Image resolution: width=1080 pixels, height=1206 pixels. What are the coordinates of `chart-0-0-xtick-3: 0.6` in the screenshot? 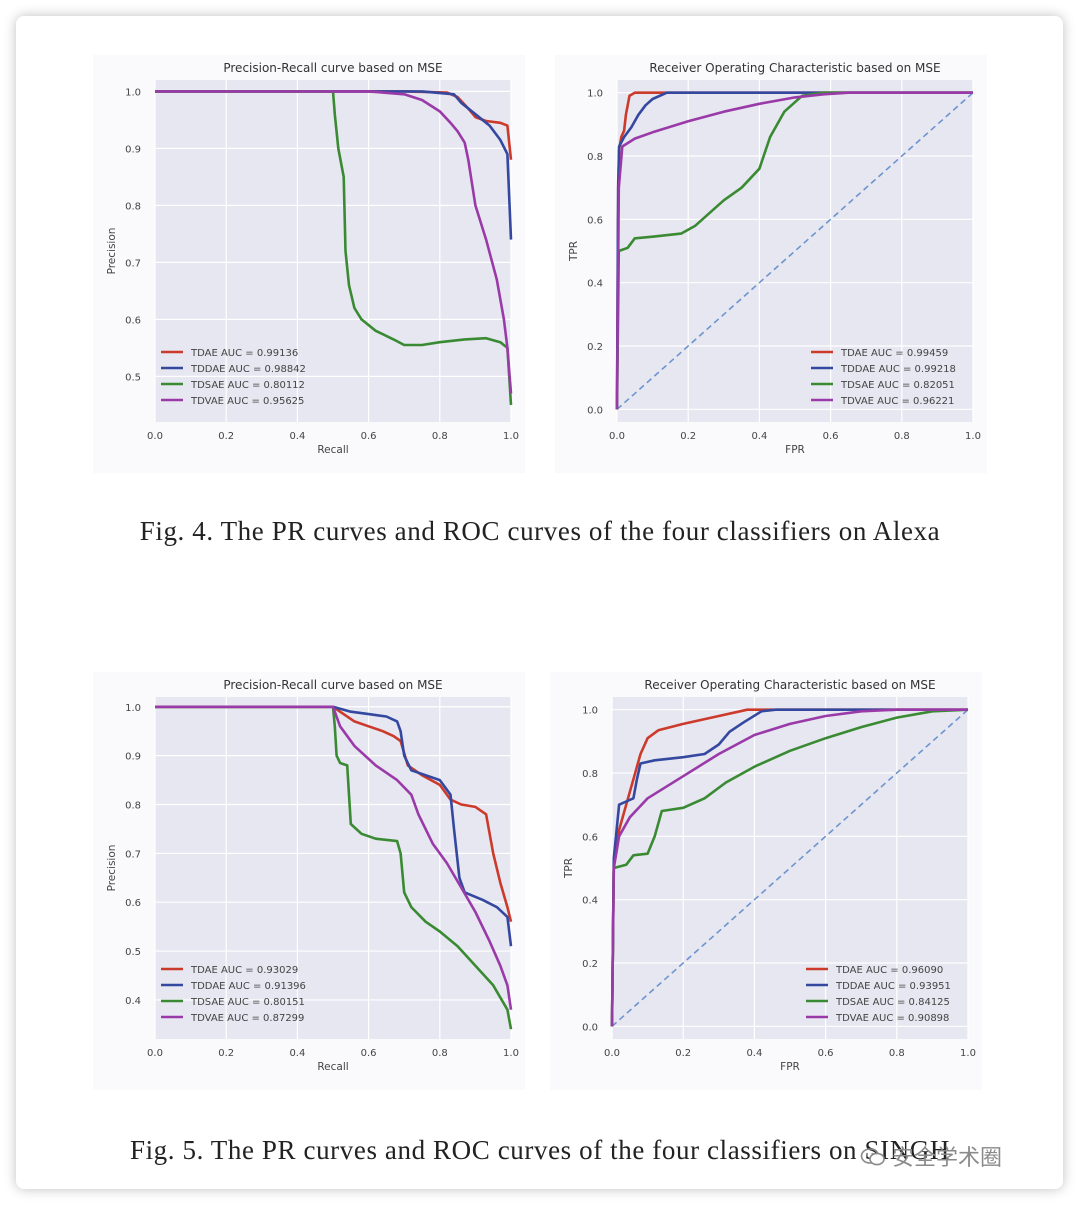 It's located at (369, 436).